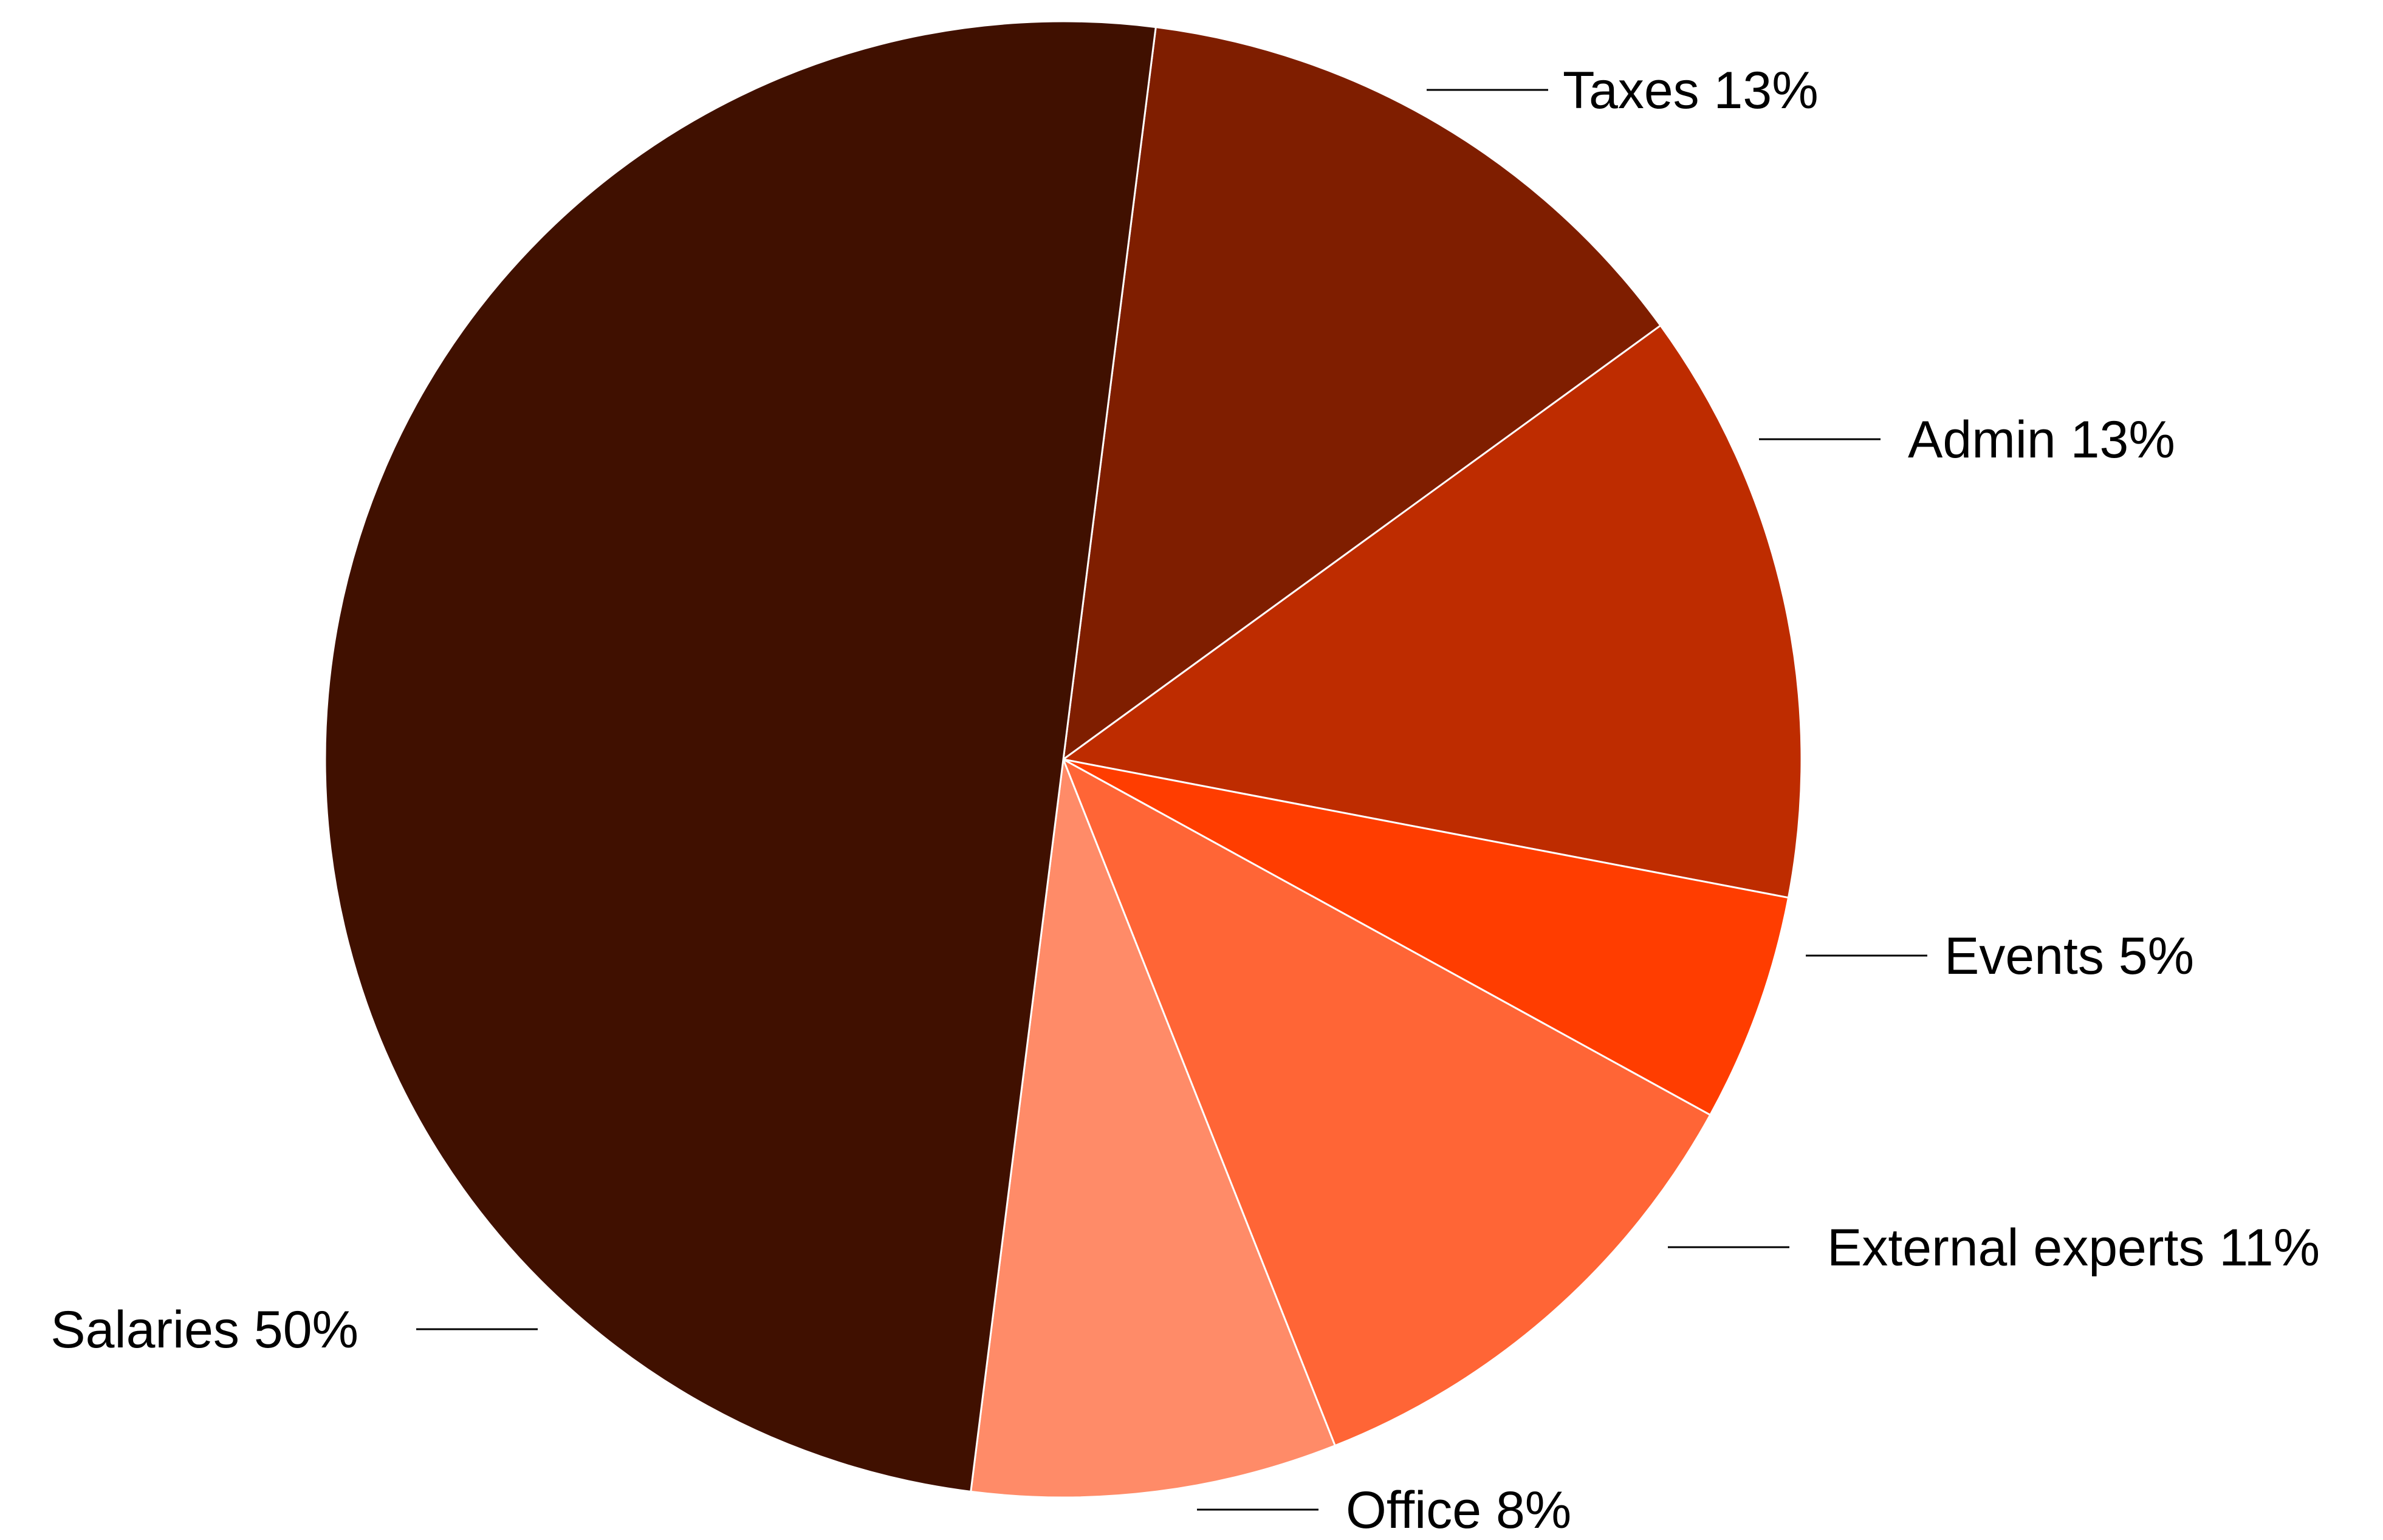 The height and width of the screenshot is (1540, 2383). Describe the element at coordinates (2041, 440) in the screenshot. I see `slice-label-admin: Admin 13%` at that location.